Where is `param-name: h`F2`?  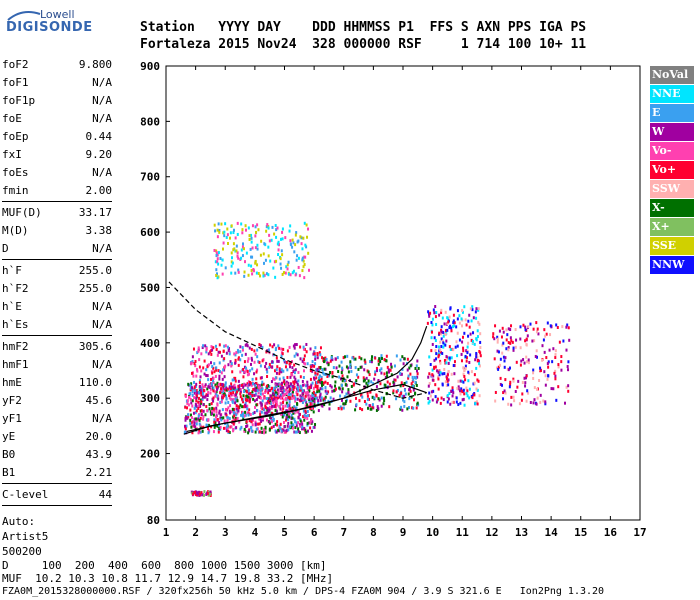
param-name: h`F2 is located at coordinates (15, 288).